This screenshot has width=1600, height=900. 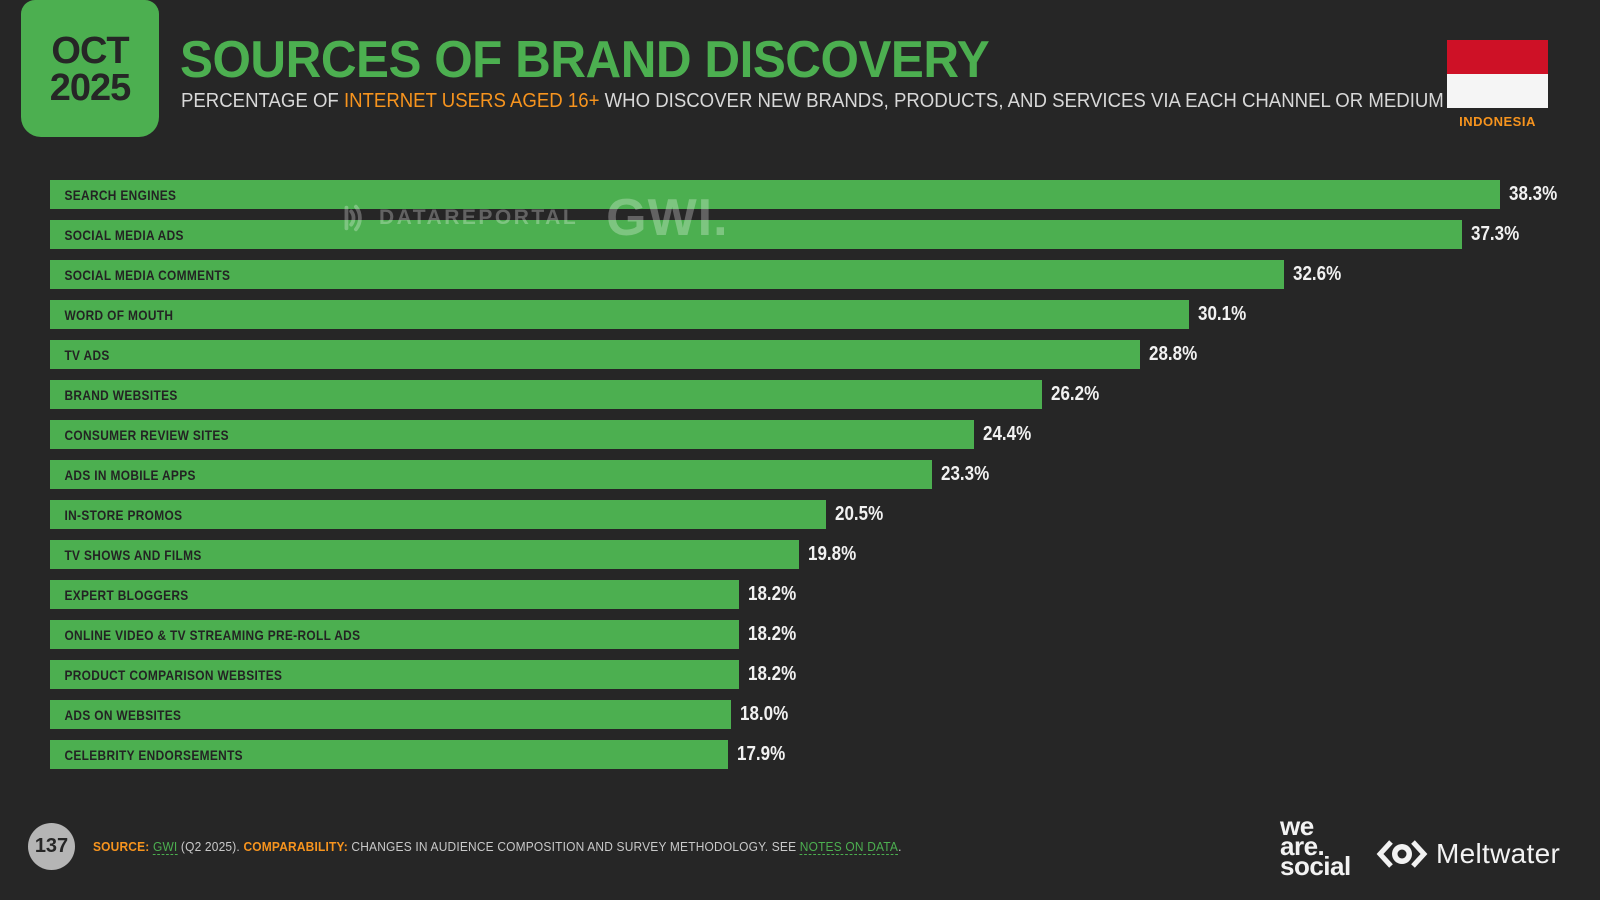 I want to click on was-line-3: social, so click(x=1315, y=866).